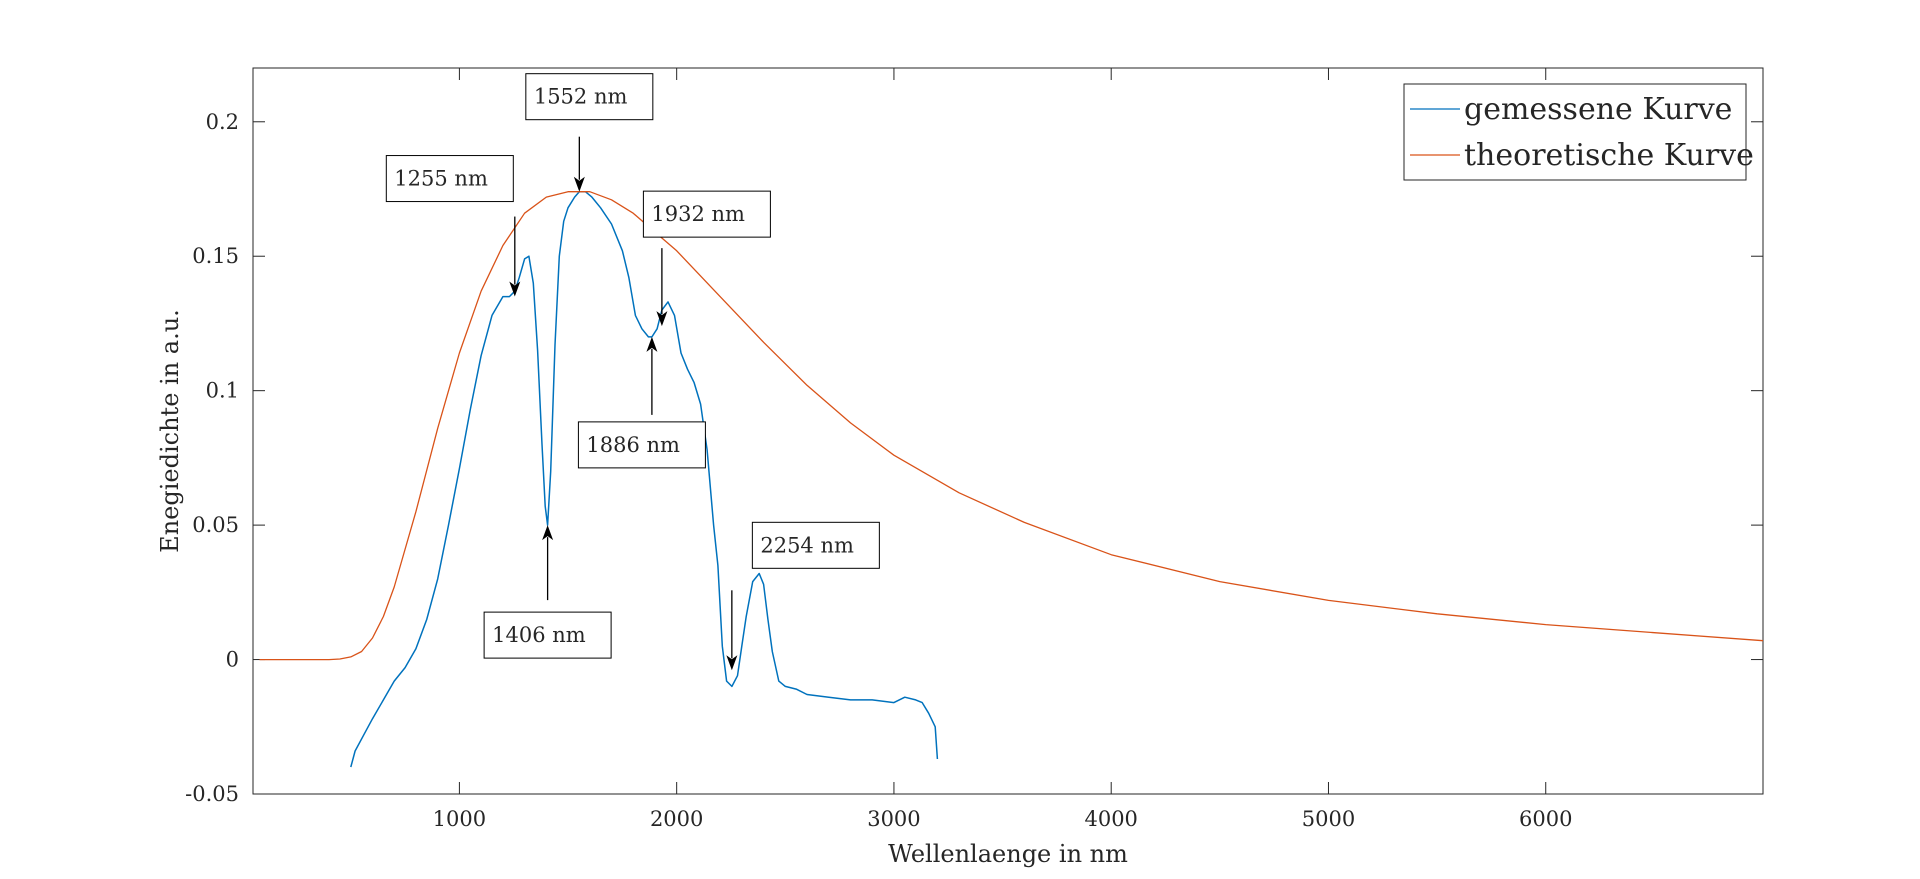 This screenshot has height=879, width=1920. I want to click on x-tick-label: 3000, so click(893, 819).